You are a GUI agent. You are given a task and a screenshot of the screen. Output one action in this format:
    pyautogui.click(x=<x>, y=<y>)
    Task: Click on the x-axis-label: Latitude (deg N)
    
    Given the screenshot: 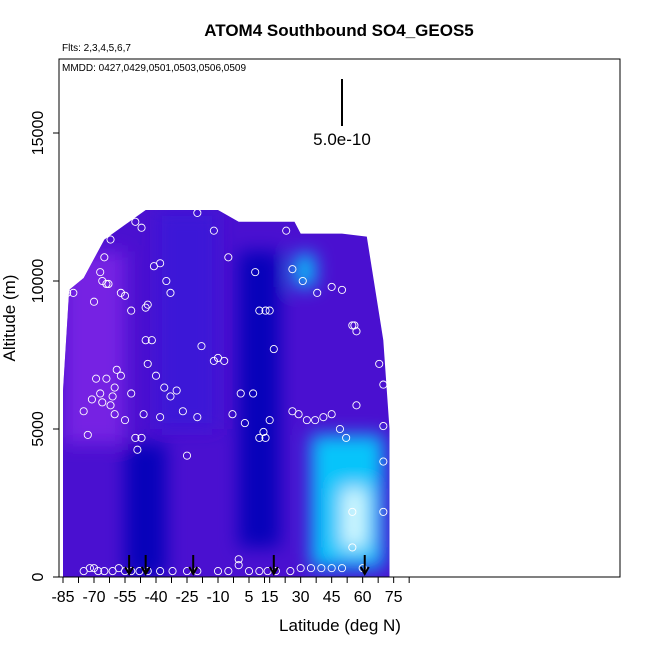 What is the action you would take?
    pyautogui.click(x=340, y=625)
    